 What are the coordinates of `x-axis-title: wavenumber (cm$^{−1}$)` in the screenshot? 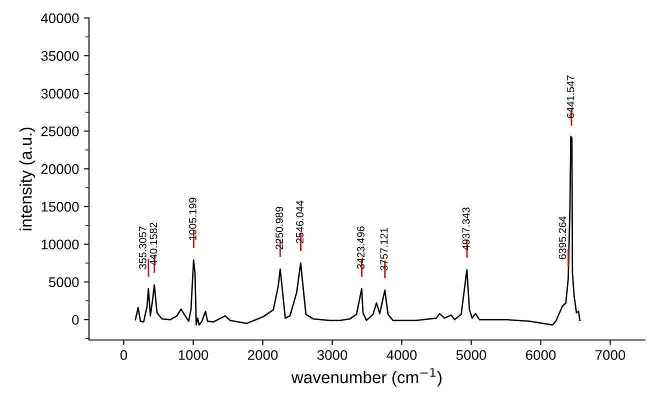 It's located at (366, 377).